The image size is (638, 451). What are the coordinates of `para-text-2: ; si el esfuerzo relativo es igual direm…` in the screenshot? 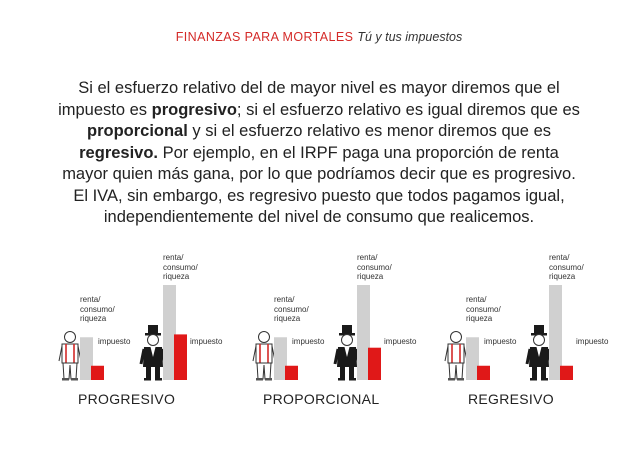 It's located at (408, 109).